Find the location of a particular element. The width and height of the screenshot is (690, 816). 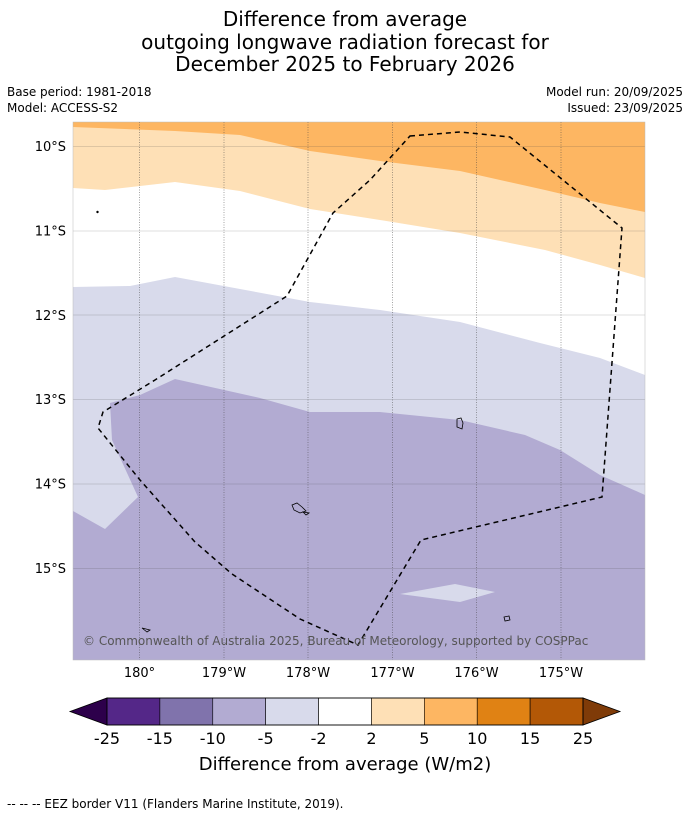

issued-date: Issued: 23/09/2025 is located at coordinates (625, 108).